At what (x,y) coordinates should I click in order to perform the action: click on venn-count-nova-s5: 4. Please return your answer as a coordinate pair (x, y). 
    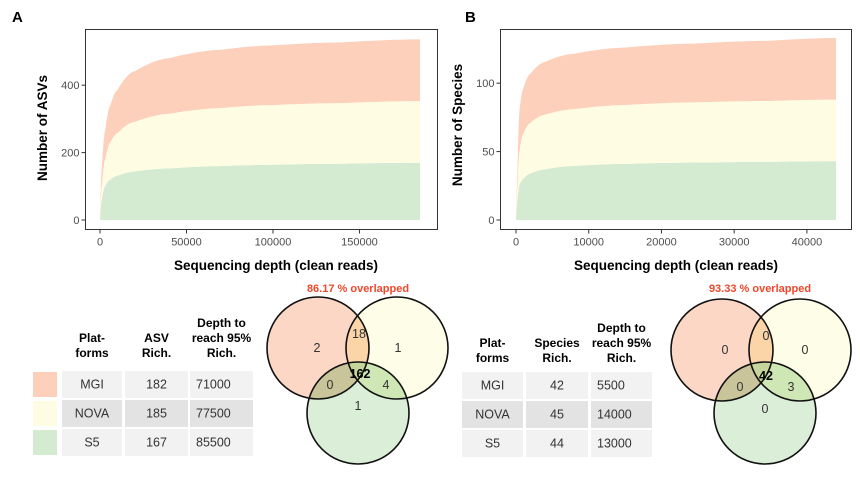
    Looking at the image, I should click on (386, 385).